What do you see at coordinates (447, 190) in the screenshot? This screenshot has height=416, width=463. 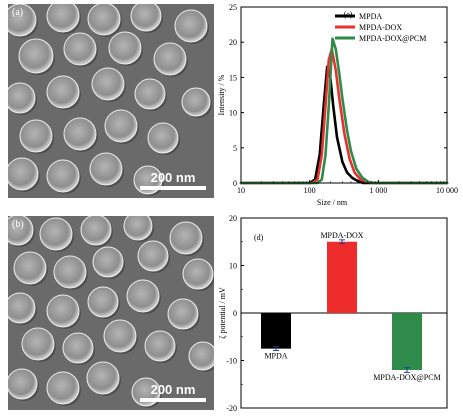 I see `x-tick-label: 10 000` at bounding box center [447, 190].